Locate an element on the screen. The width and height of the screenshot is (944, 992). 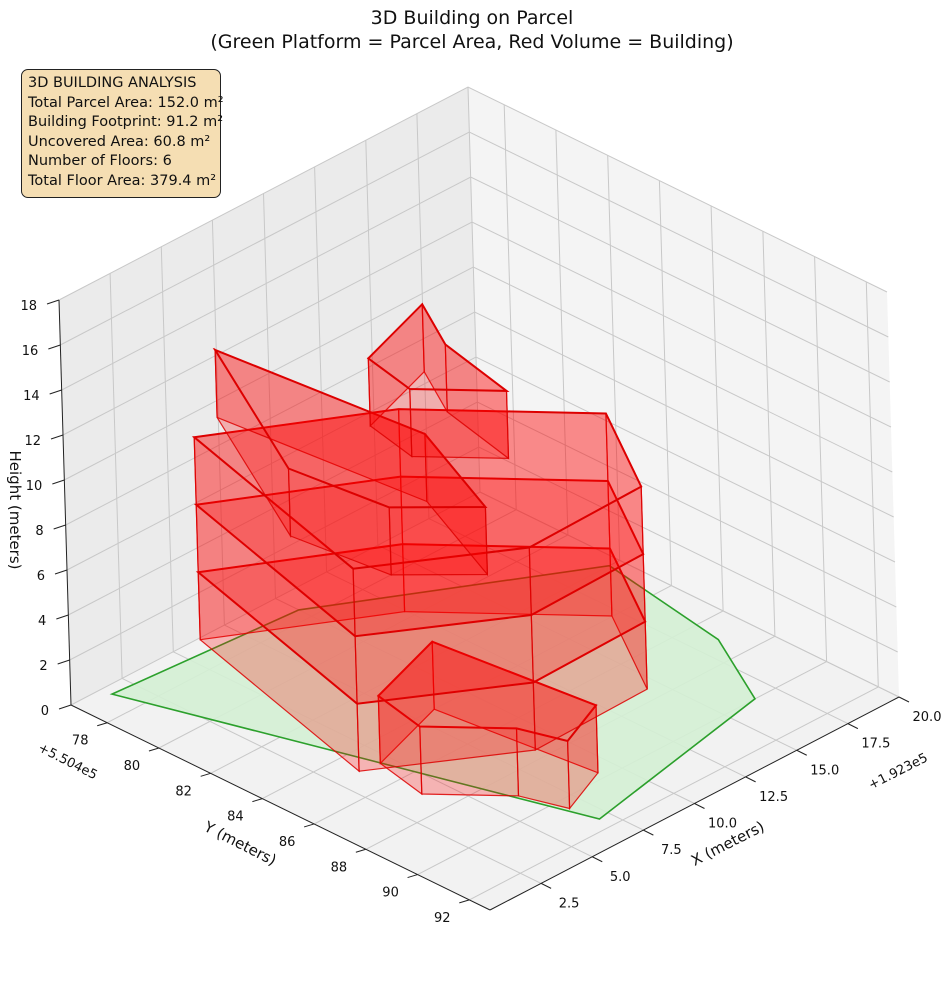
y-tick-label: 80 is located at coordinates (132, 766).